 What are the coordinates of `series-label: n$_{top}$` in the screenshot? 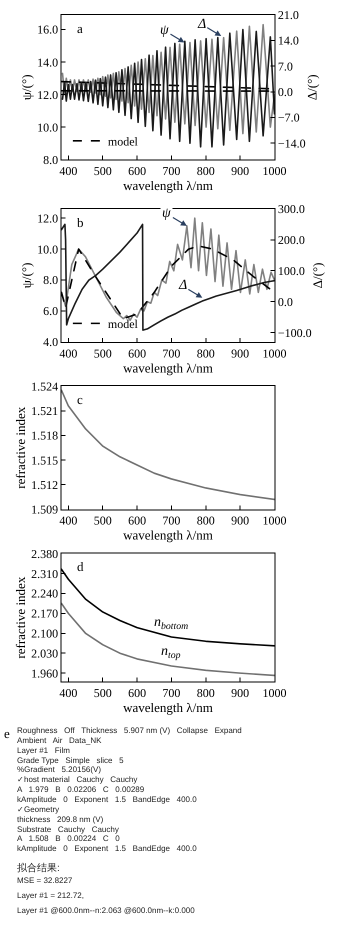 It's located at (171, 652).